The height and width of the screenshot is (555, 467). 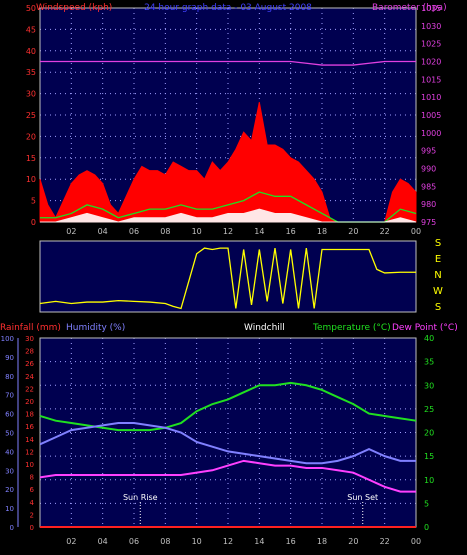 What do you see at coordinates (385, 541) in the screenshot?
I see `temp-x-tick-label: 22` at bounding box center [385, 541].